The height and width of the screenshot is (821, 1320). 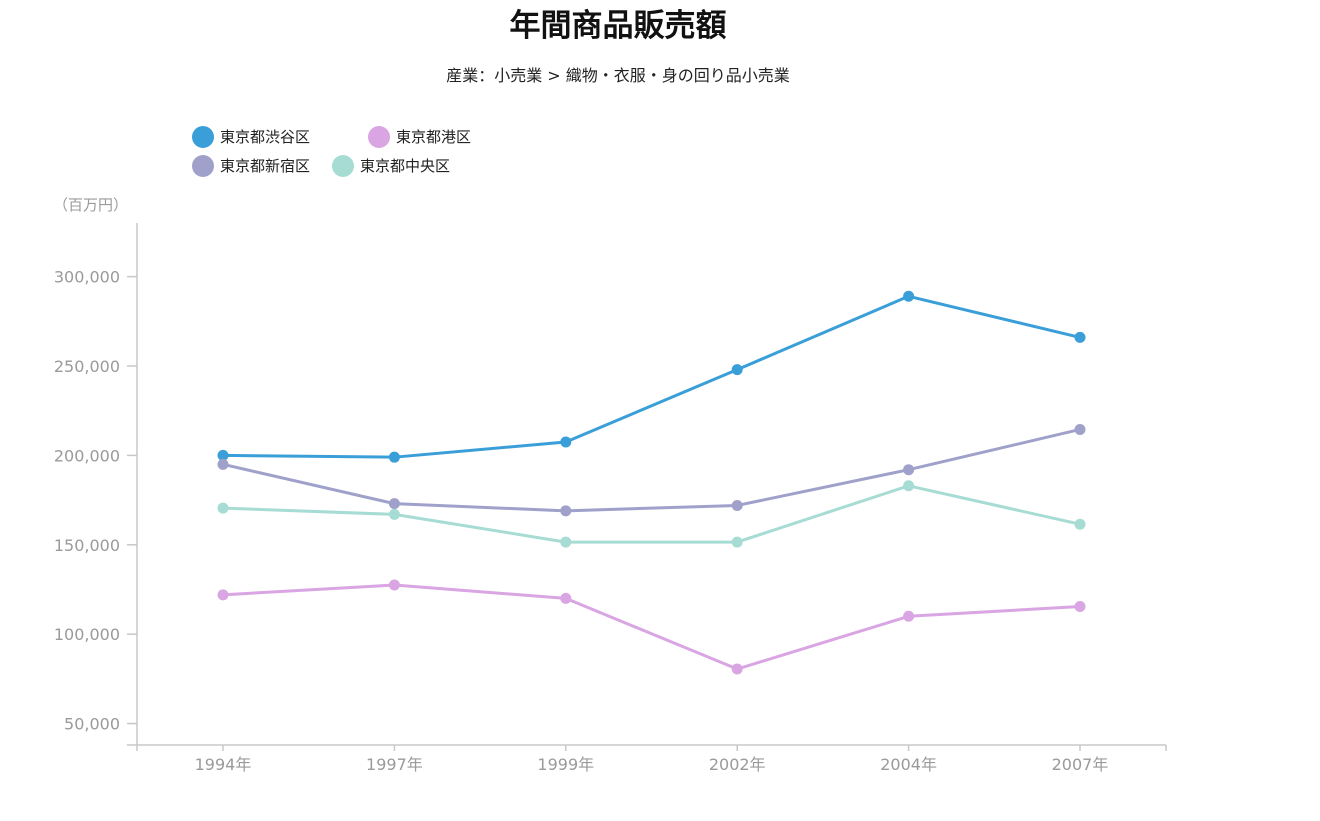 What do you see at coordinates (92, 724) in the screenshot?
I see `y-tick-label: 50,000` at bounding box center [92, 724].